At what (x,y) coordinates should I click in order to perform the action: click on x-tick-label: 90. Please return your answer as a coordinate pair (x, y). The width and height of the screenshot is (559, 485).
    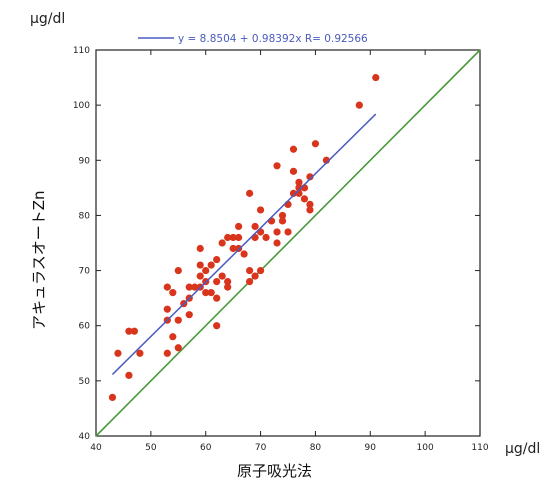
    Looking at the image, I should click on (371, 448).